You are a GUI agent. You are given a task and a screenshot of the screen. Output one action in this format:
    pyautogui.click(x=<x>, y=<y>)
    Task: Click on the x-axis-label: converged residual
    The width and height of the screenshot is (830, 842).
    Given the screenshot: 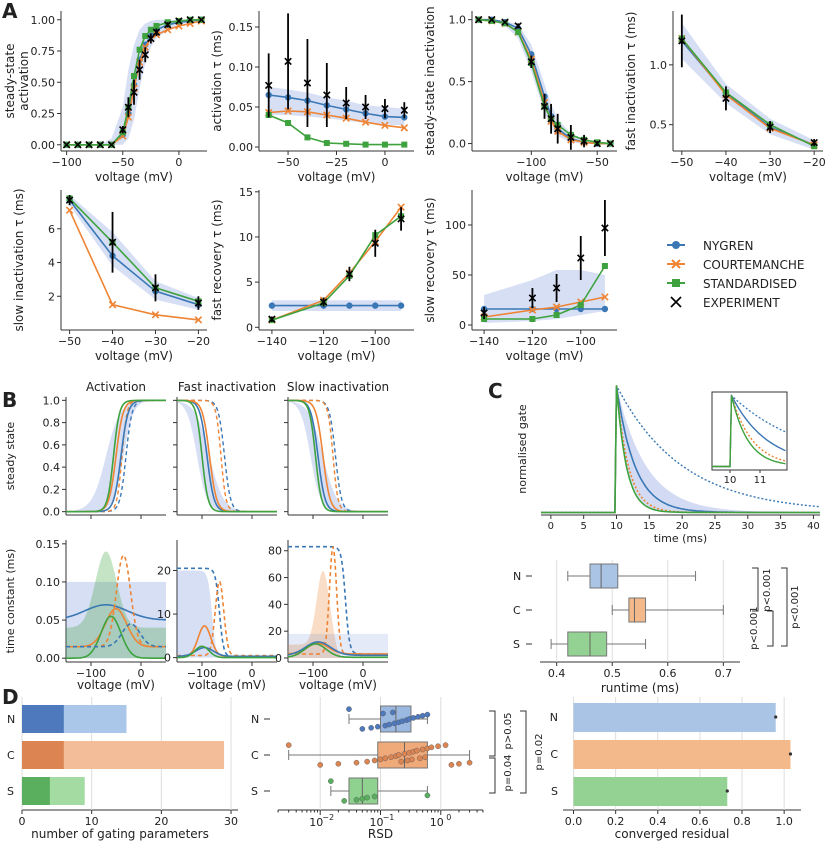 What is the action you would take?
    pyautogui.click(x=672, y=834)
    